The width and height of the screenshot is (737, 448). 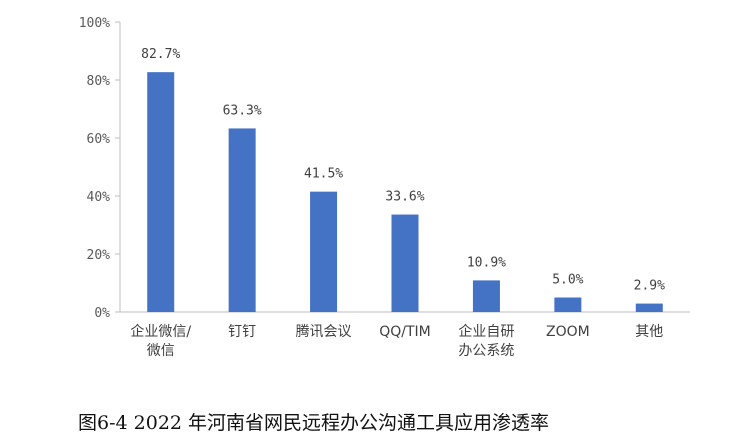 What do you see at coordinates (99, 81) in the screenshot?
I see `y-tick-label: 80%` at bounding box center [99, 81].